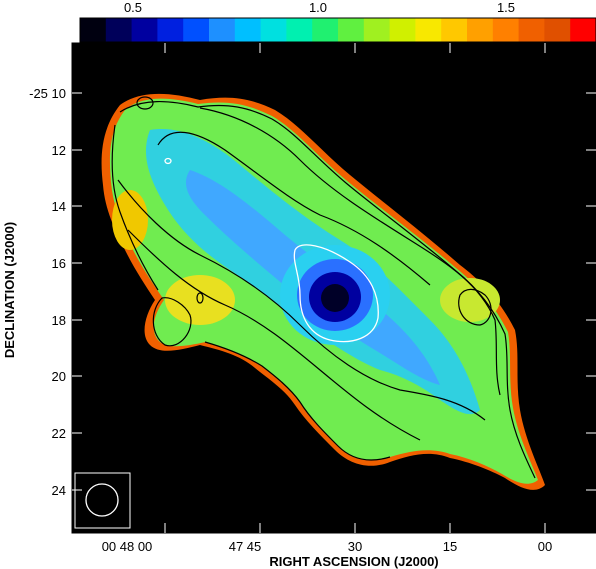 The height and width of the screenshot is (569, 596). What do you see at coordinates (9, 290) in the screenshot?
I see `y-axis-title: DECLINATION (J2000)` at bounding box center [9, 290].